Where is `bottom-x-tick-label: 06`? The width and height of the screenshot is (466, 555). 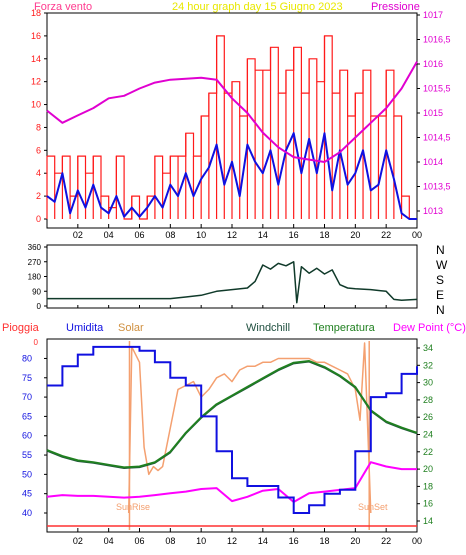 bottom-x-tick-label: 06 is located at coordinates (139, 541).